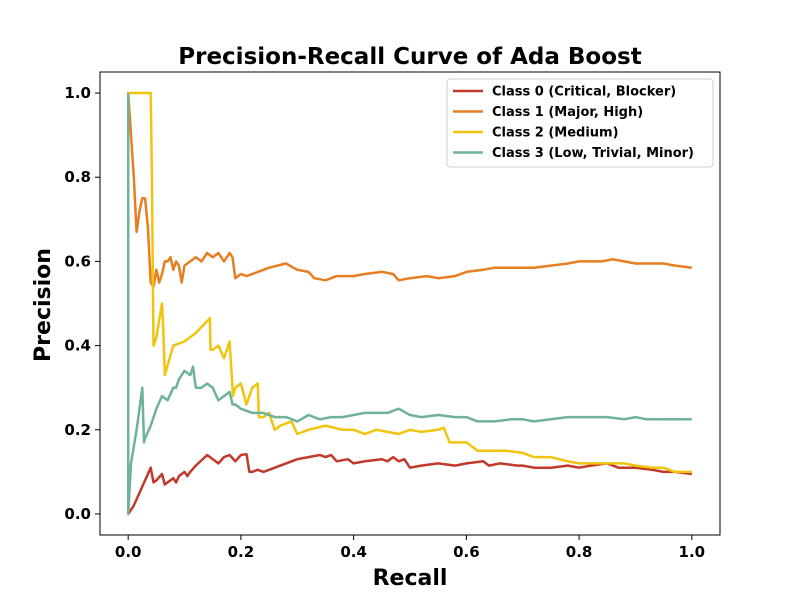 Image resolution: width=800 pixels, height=600 pixels. I want to click on x-axis-ticks: 0.0 0.2 0.4 0.6 0.8 1.0, so click(410, 548).